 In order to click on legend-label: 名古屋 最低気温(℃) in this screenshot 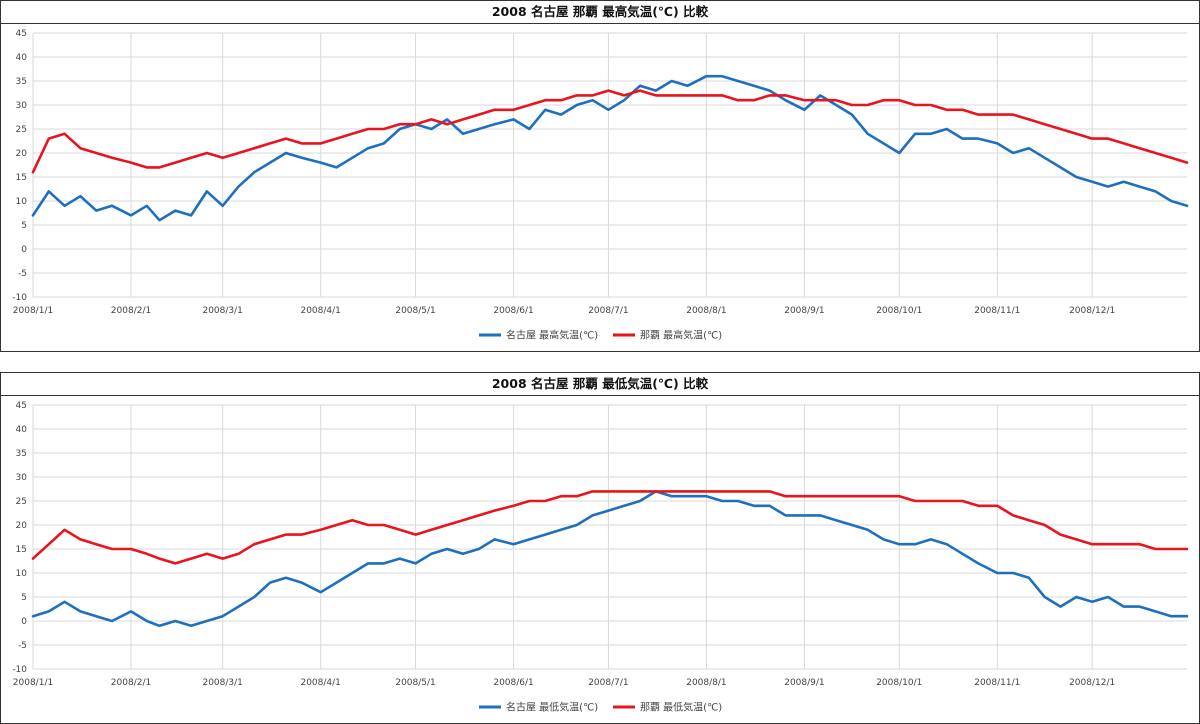, I will do `click(552, 707)`.